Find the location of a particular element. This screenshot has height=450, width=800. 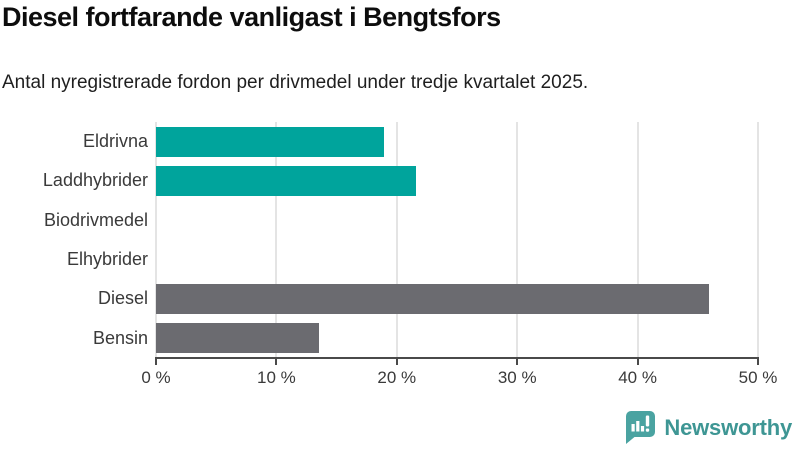

category-label-bensin: Bensin is located at coordinates (120, 337).